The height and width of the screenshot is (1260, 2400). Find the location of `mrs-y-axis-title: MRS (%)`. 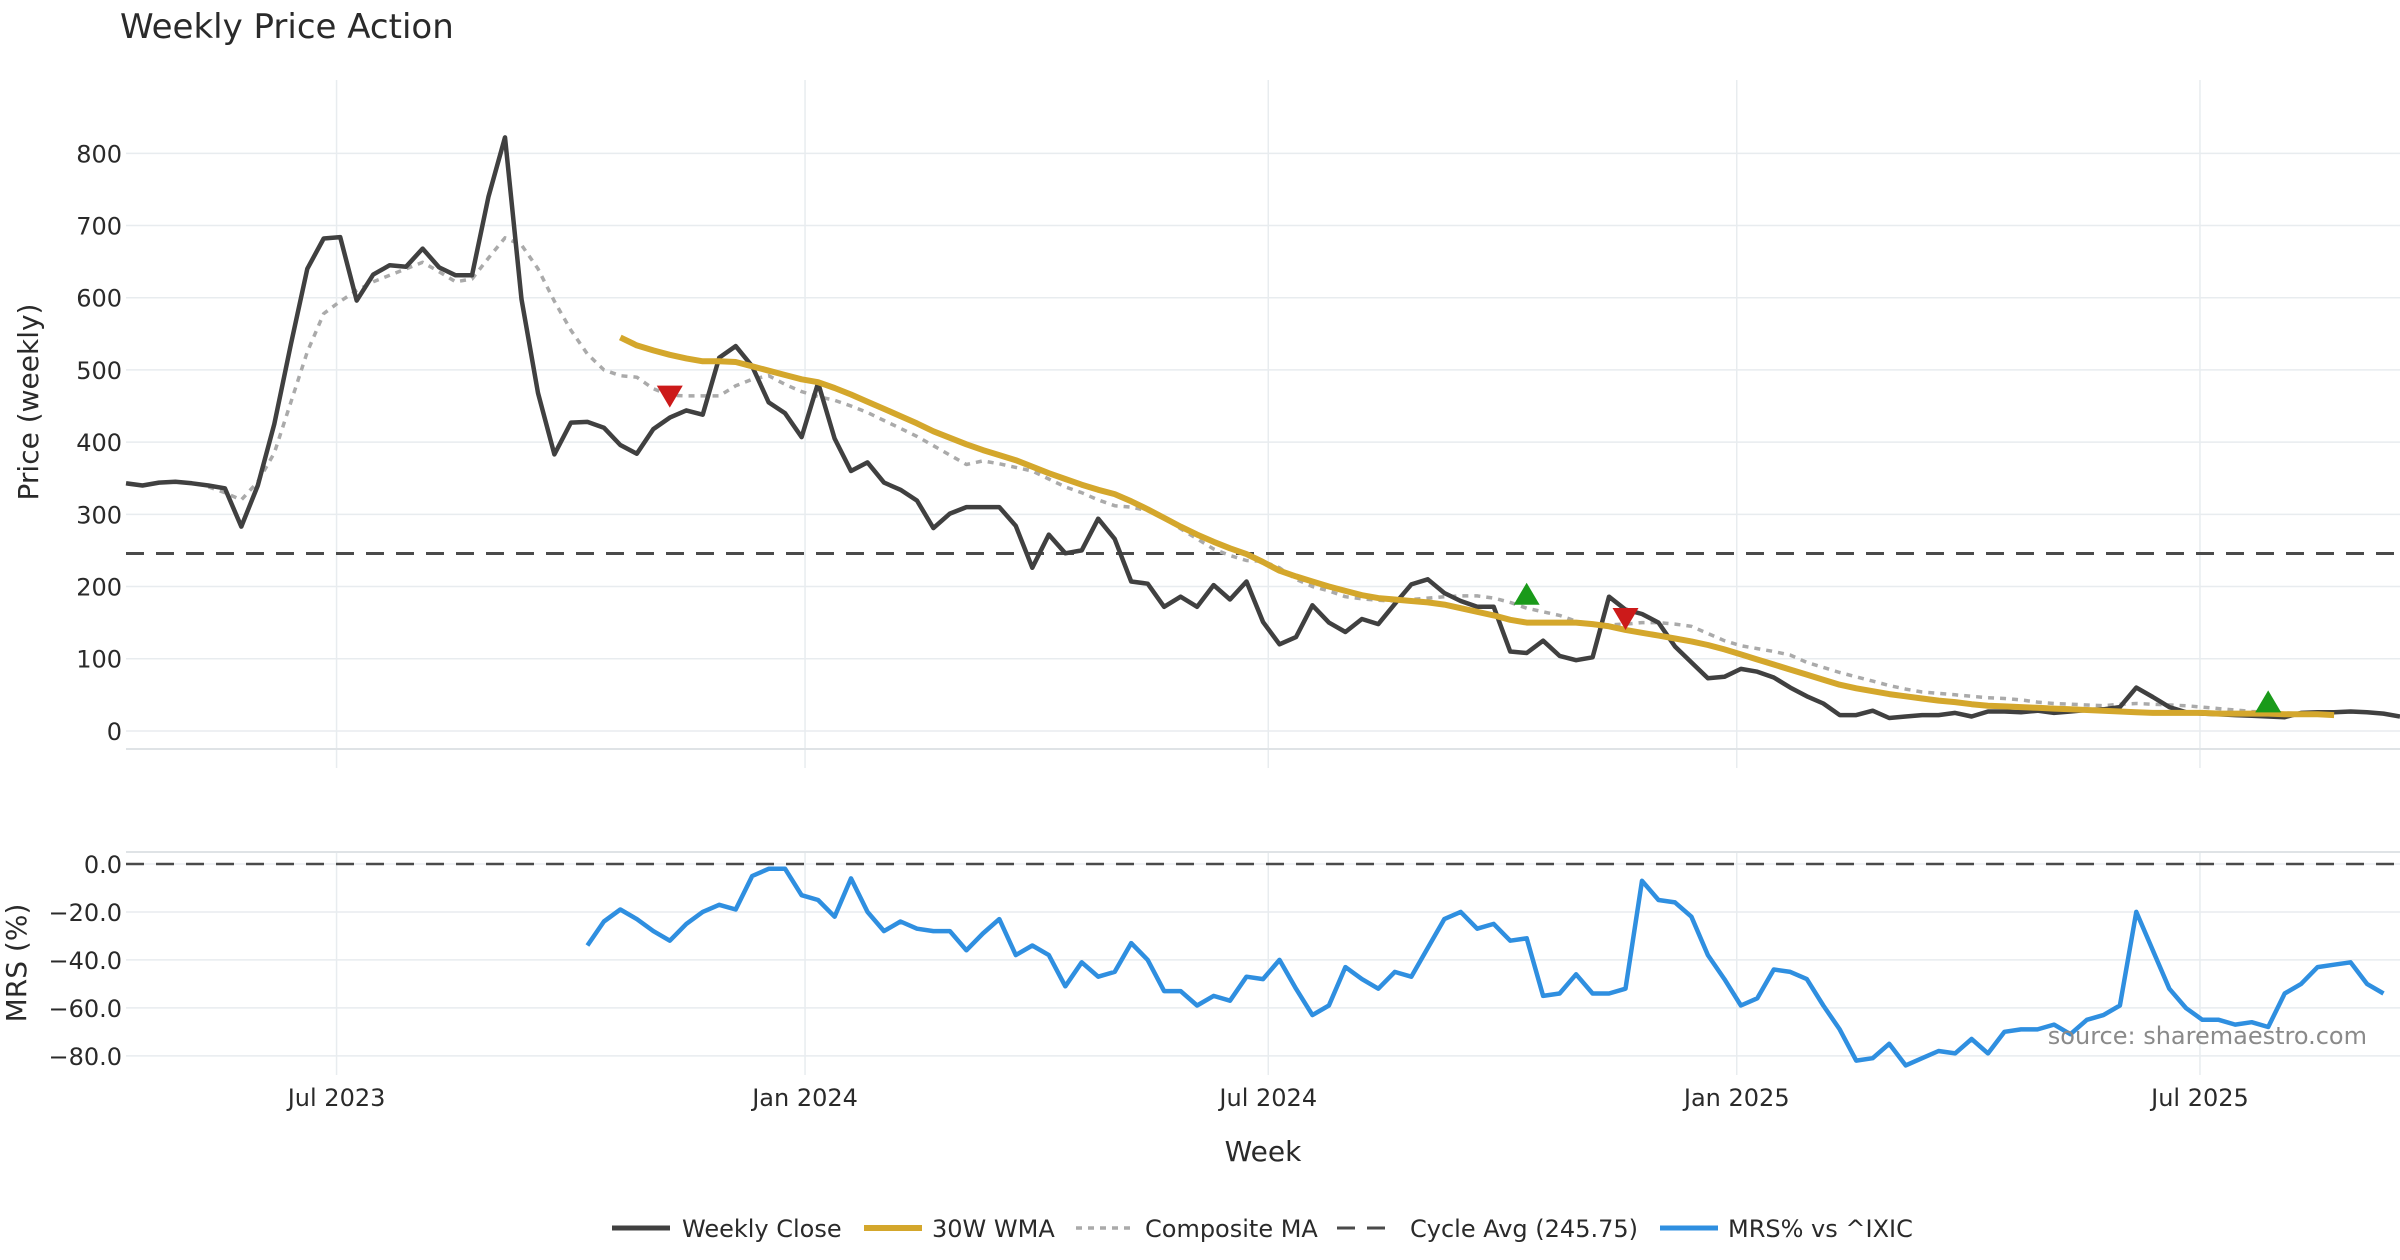

mrs-y-axis-title: MRS (%) is located at coordinates (16, 963).